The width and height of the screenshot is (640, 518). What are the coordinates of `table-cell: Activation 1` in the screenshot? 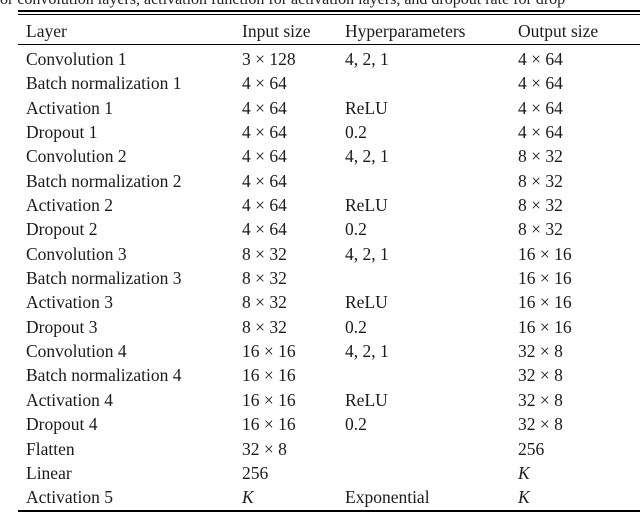 It's located at (69, 107).